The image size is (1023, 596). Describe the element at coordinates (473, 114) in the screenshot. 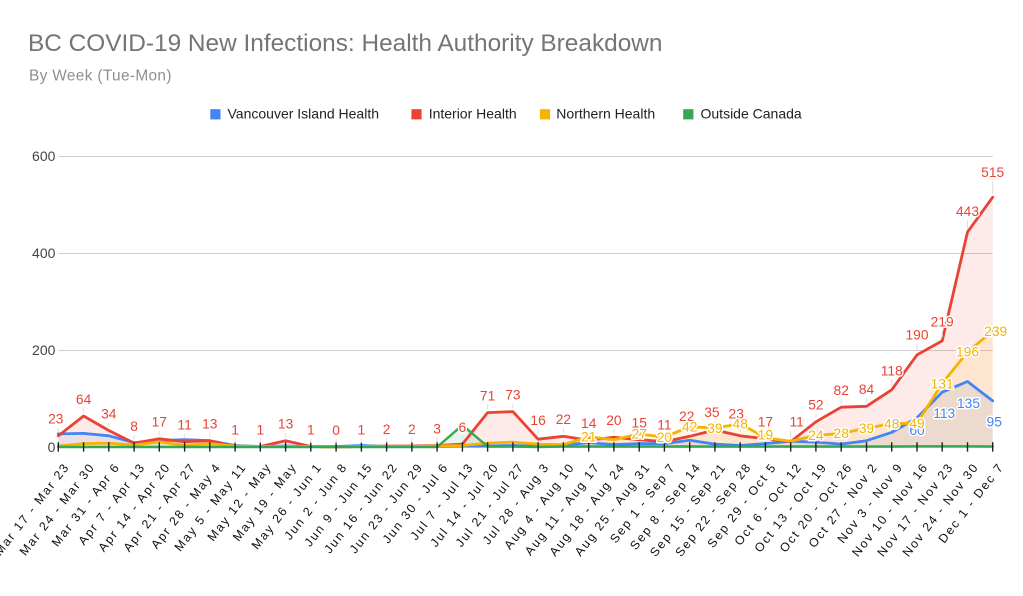

I see `svg-text: Interior Health` at that location.